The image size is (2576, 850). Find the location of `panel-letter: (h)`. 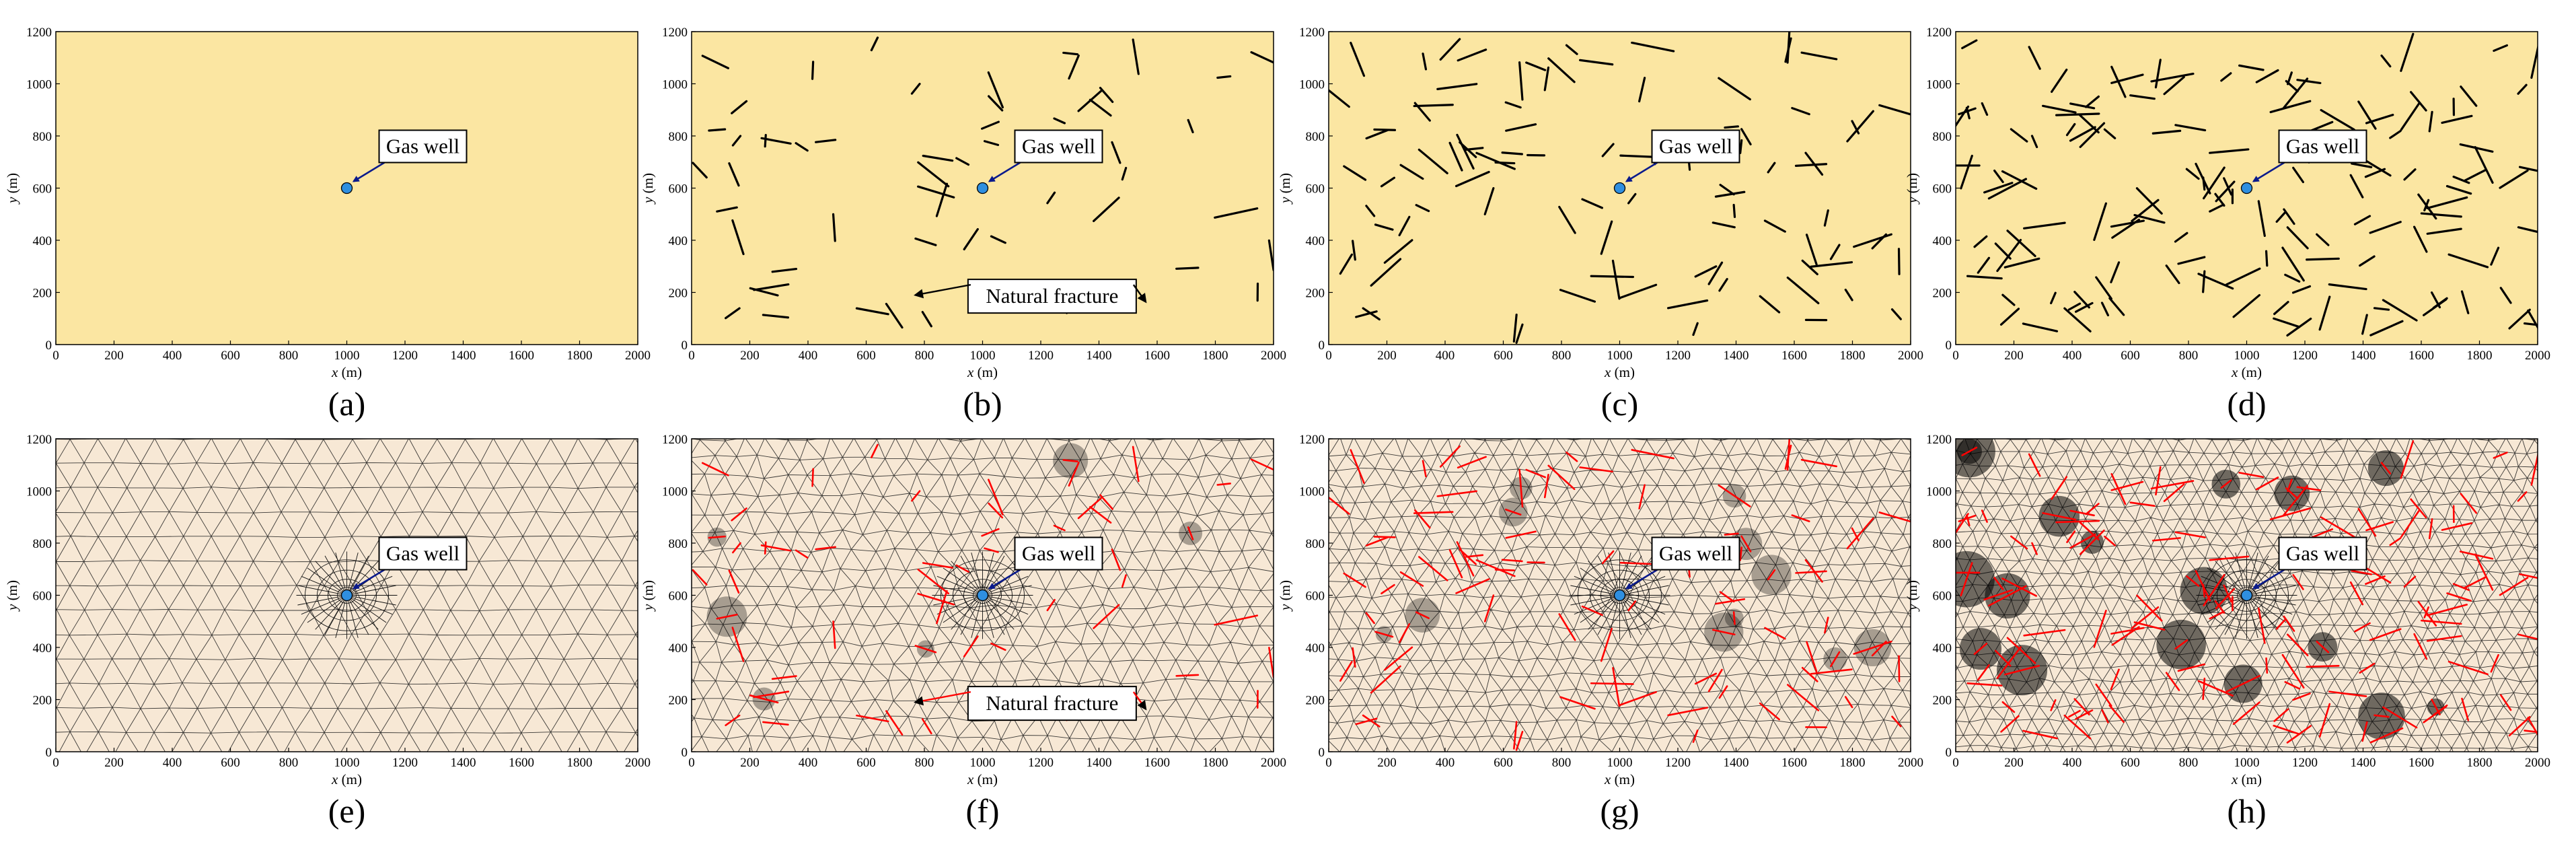

panel-letter: (h) is located at coordinates (2246, 811).